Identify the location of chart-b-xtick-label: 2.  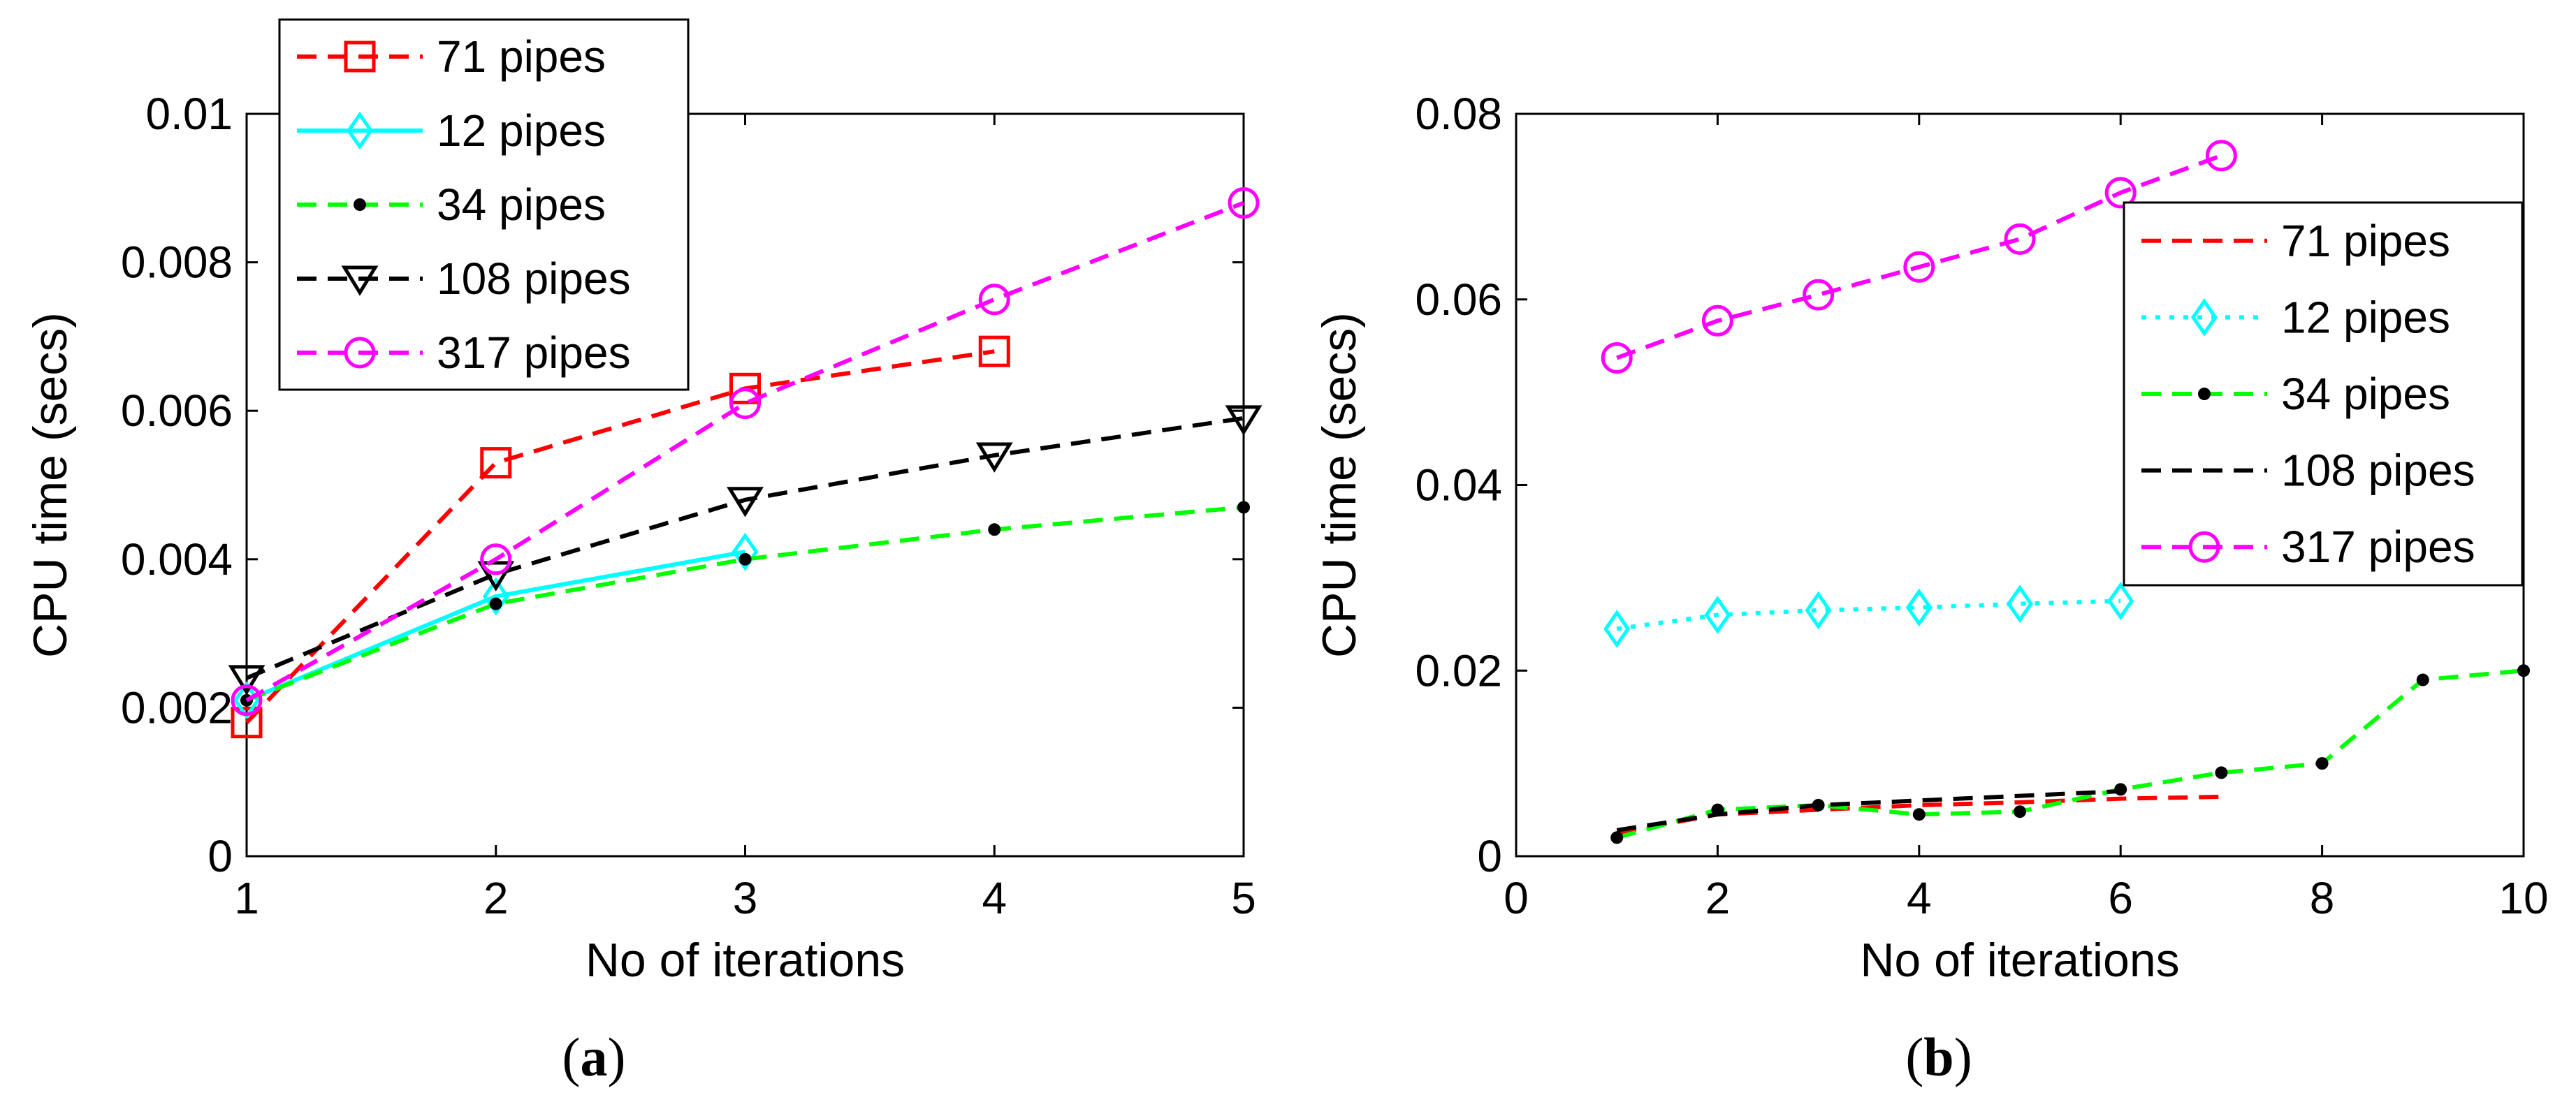
(1718, 898).